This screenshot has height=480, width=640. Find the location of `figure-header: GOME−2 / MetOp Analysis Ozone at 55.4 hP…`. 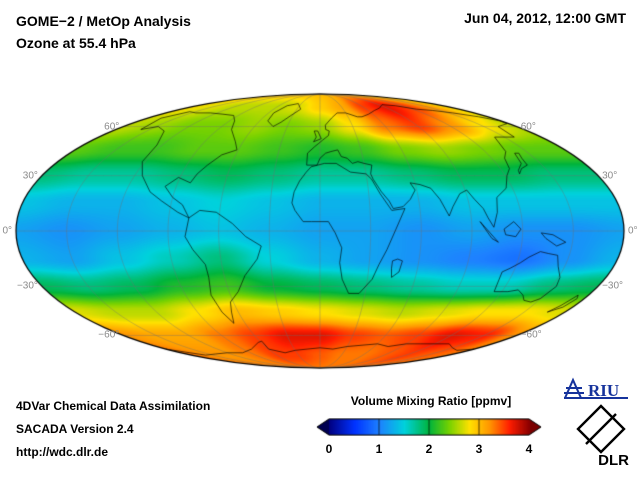

figure-header: GOME−2 / MetOp Analysis Ozone at 55.4 hP… is located at coordinates (103, 32).